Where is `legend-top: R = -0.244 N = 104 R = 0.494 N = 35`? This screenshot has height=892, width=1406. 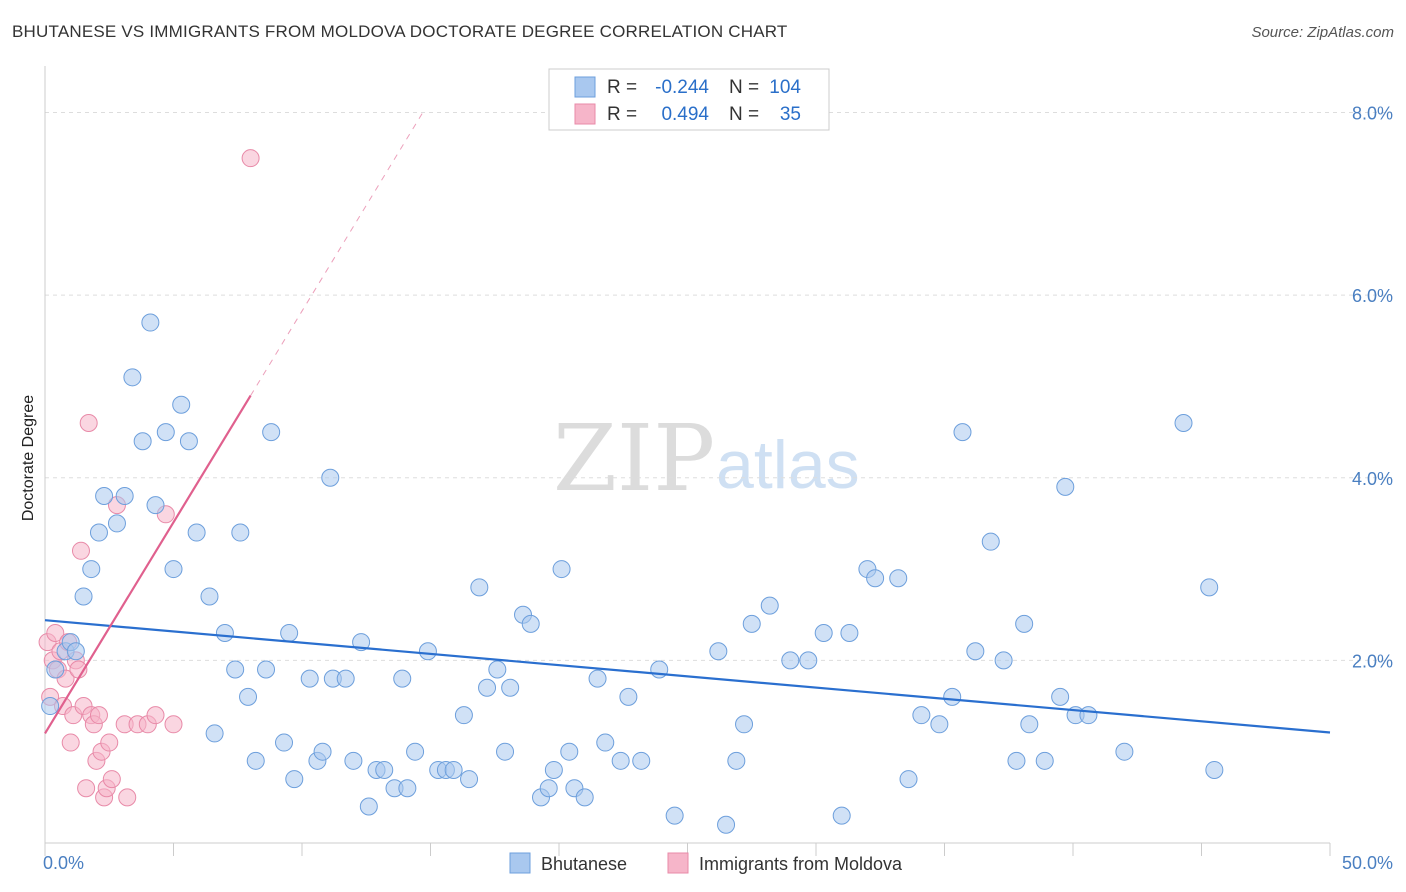
legend-top: R = -0.244 N = 104 R = 0.494 N = 35 is located at coordinates (689, 99).